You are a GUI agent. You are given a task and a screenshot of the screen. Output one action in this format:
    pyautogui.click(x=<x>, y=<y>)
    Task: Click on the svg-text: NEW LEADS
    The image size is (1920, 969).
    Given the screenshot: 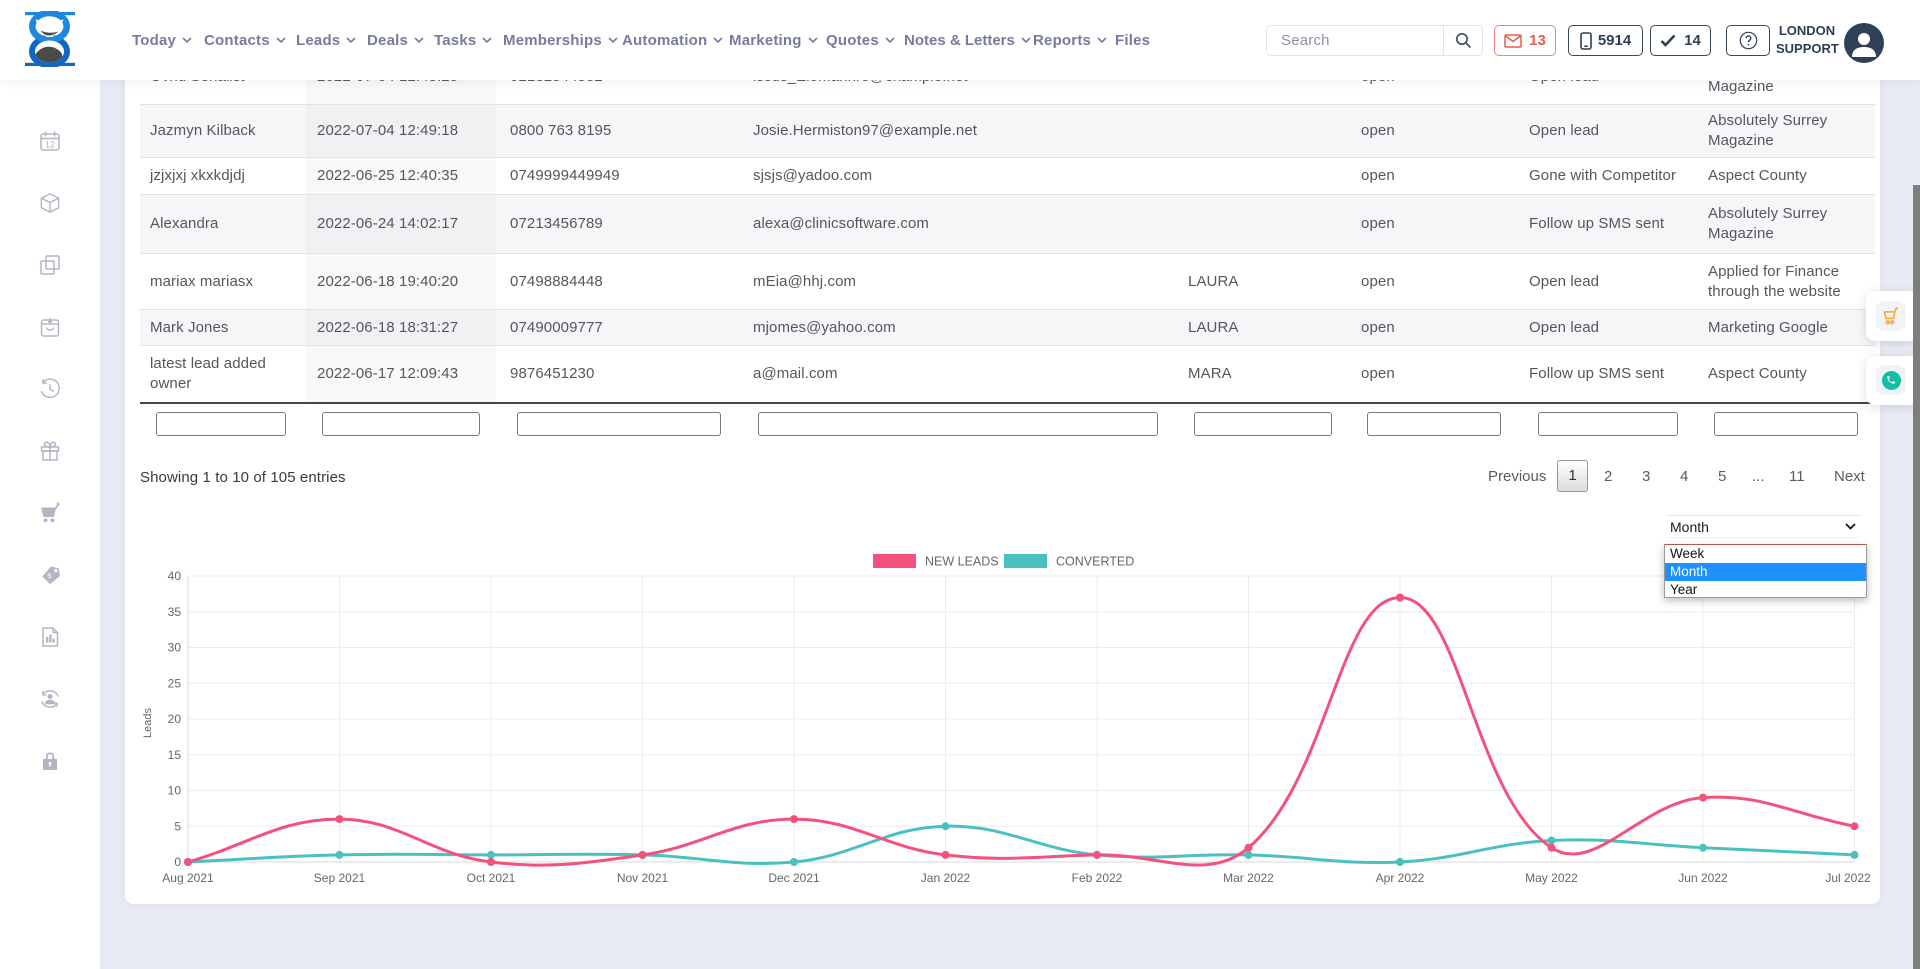 What is the action you would take?
    pyautogui.click(x=962, y=562)
    